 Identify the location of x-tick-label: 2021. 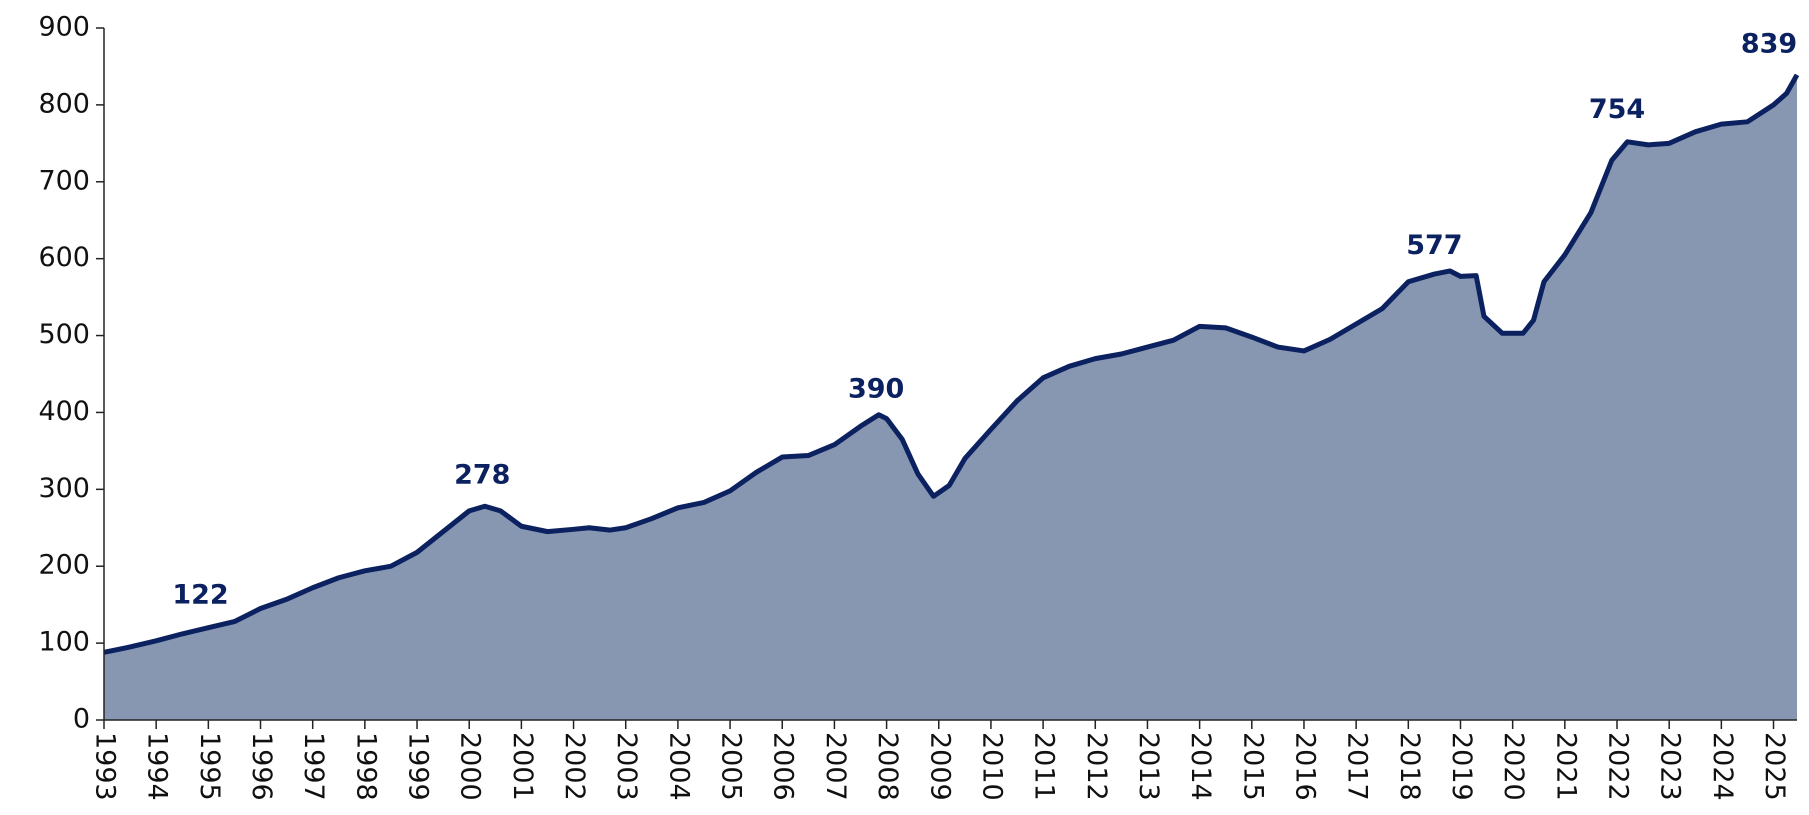
(1565, 766).